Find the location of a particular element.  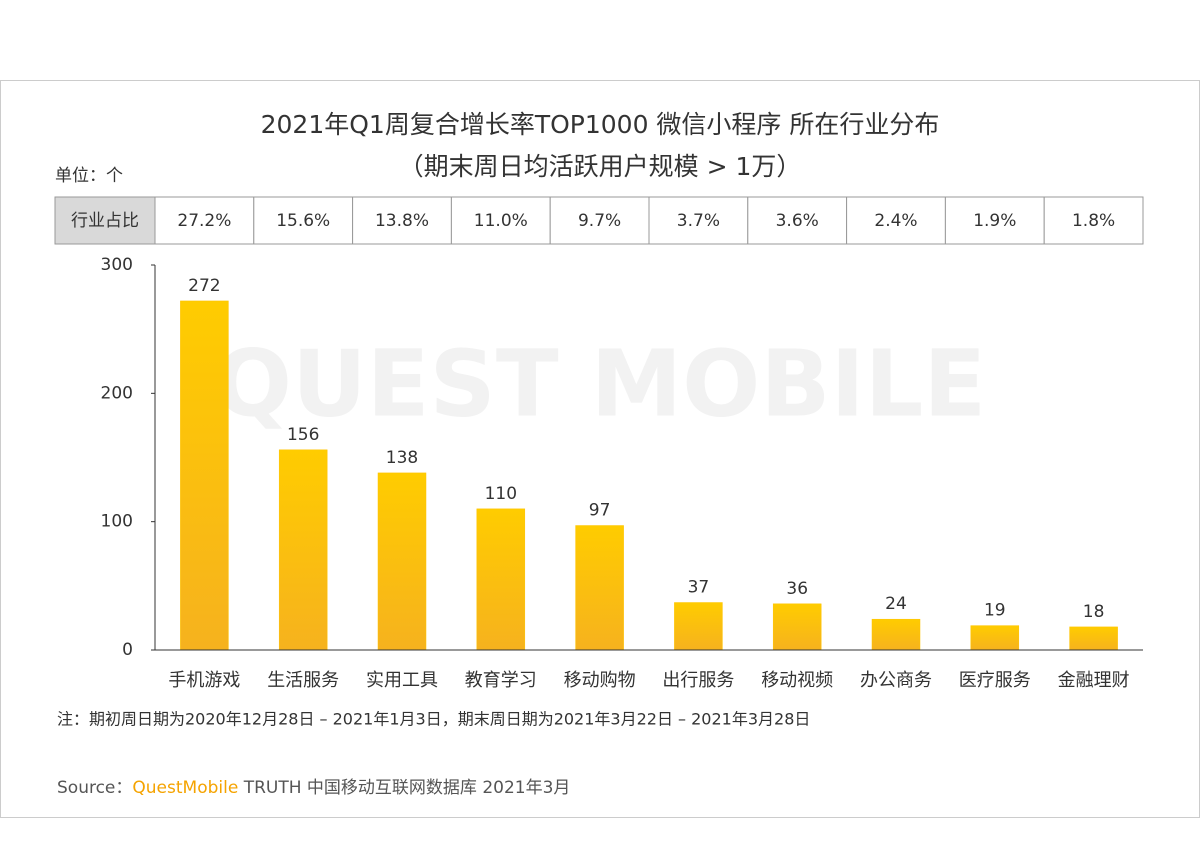

value-label: 24 is located at coordinates (896, 604).